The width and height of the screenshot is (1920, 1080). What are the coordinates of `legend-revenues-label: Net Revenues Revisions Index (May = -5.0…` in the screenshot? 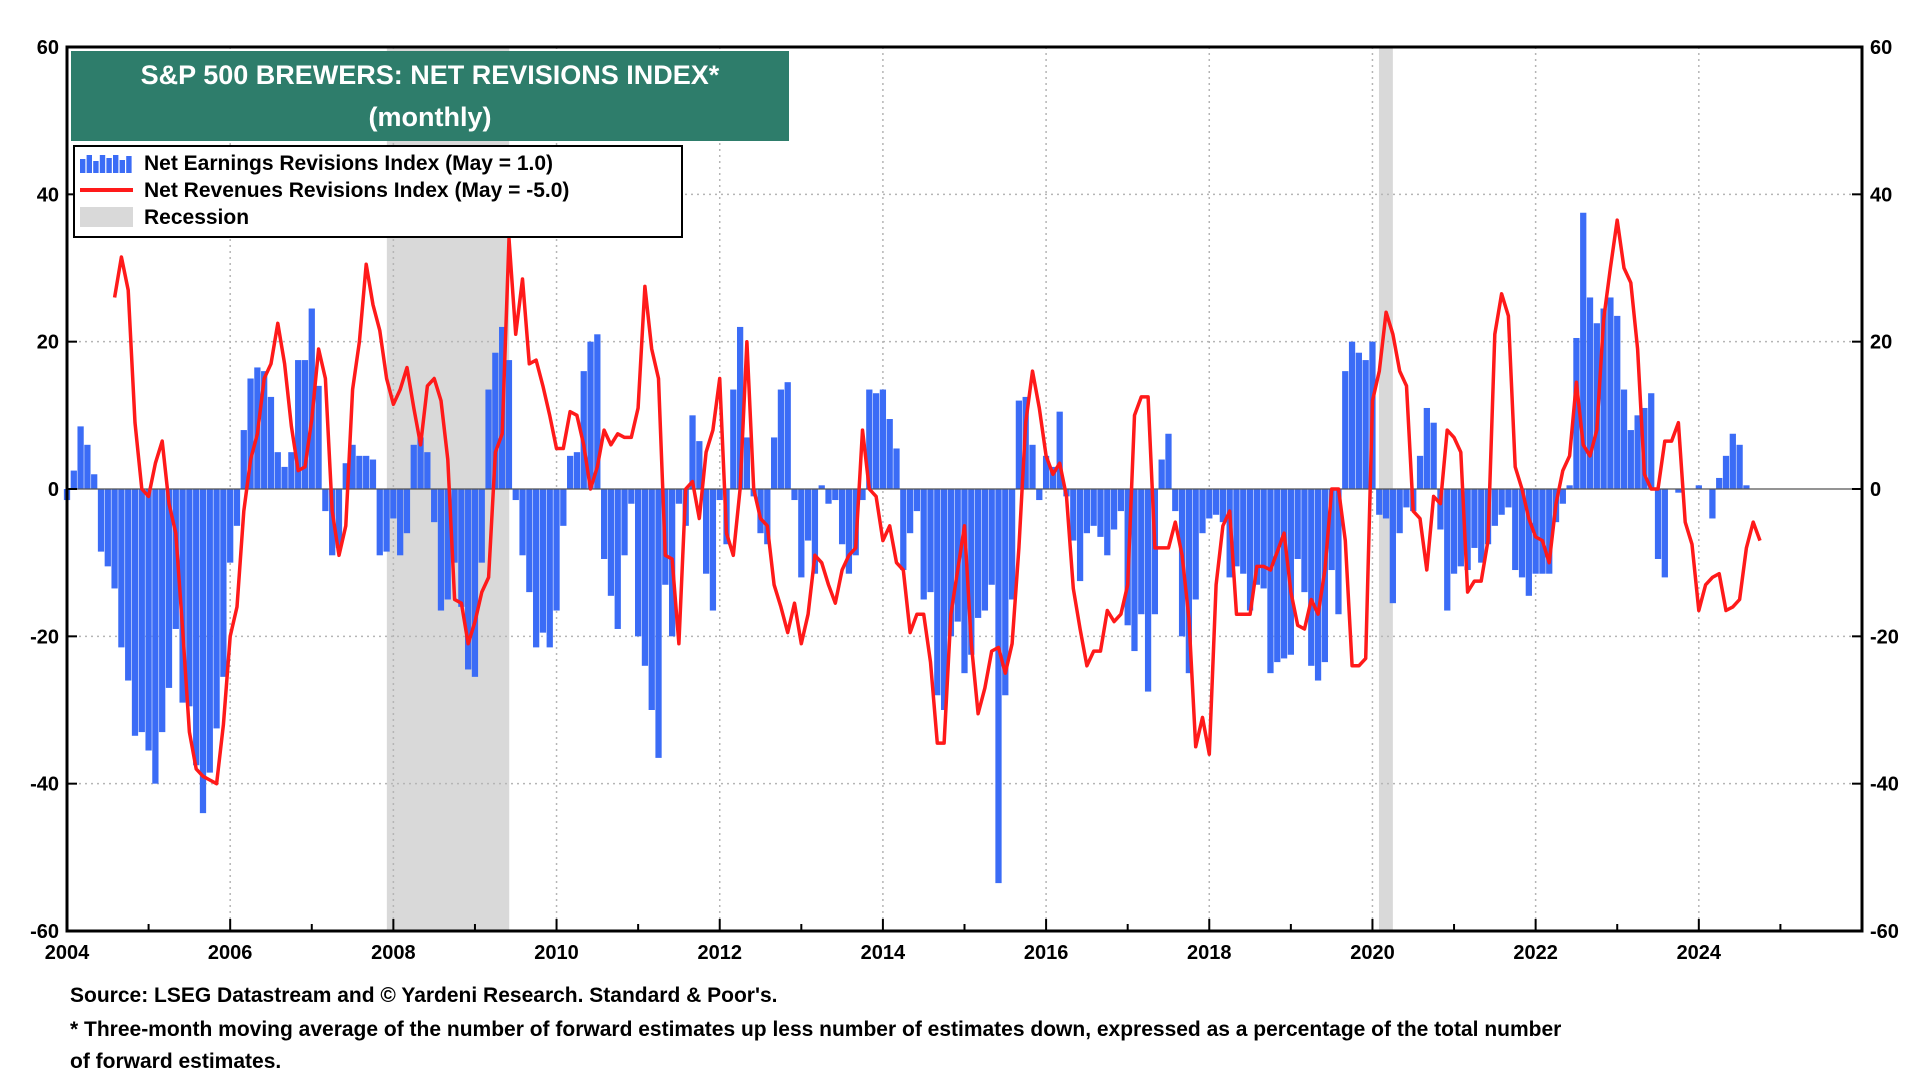 It's located at (356, 190).